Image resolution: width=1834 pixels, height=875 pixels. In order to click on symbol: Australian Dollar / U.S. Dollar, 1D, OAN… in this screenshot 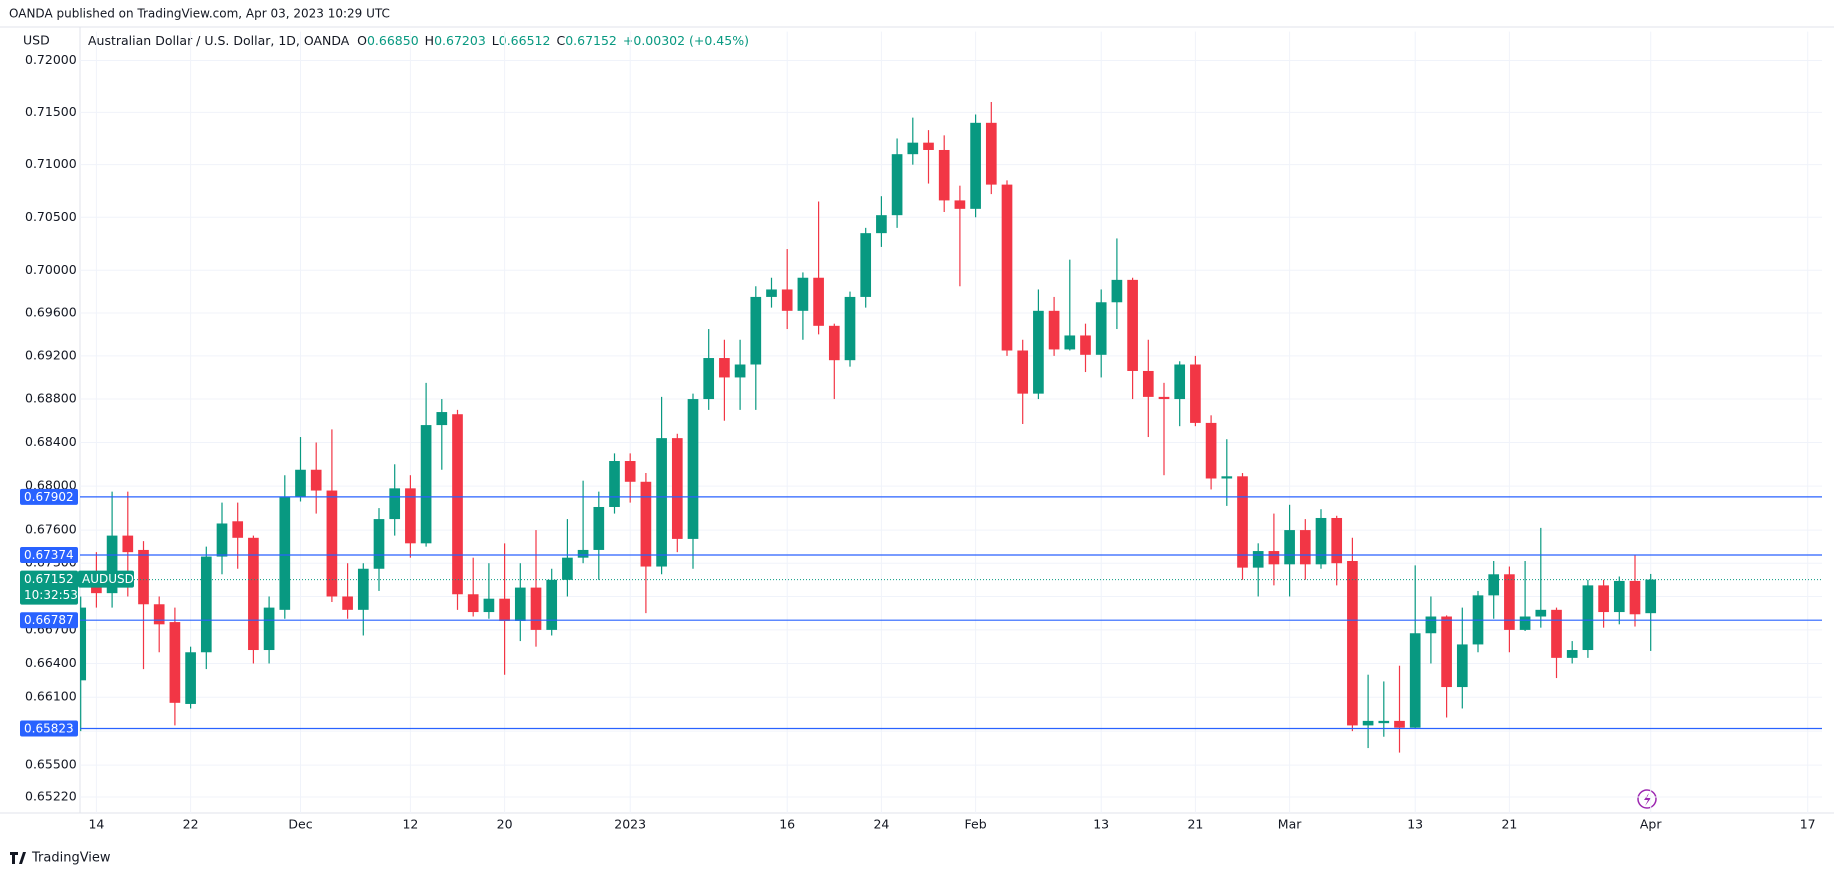, I will do `click(219, 40)`.